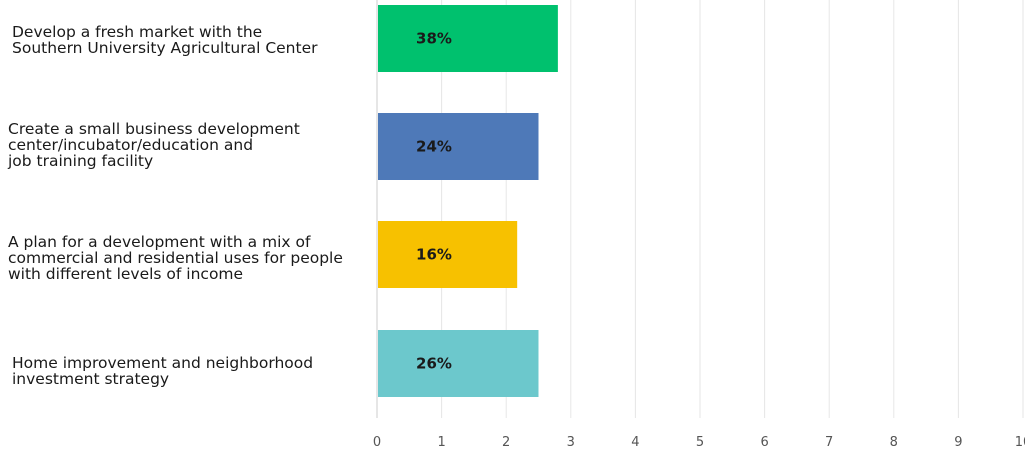 The width and height of the screenshot is (1025, 454). I want to click on data-label-0: 38%, so click(434, 39).